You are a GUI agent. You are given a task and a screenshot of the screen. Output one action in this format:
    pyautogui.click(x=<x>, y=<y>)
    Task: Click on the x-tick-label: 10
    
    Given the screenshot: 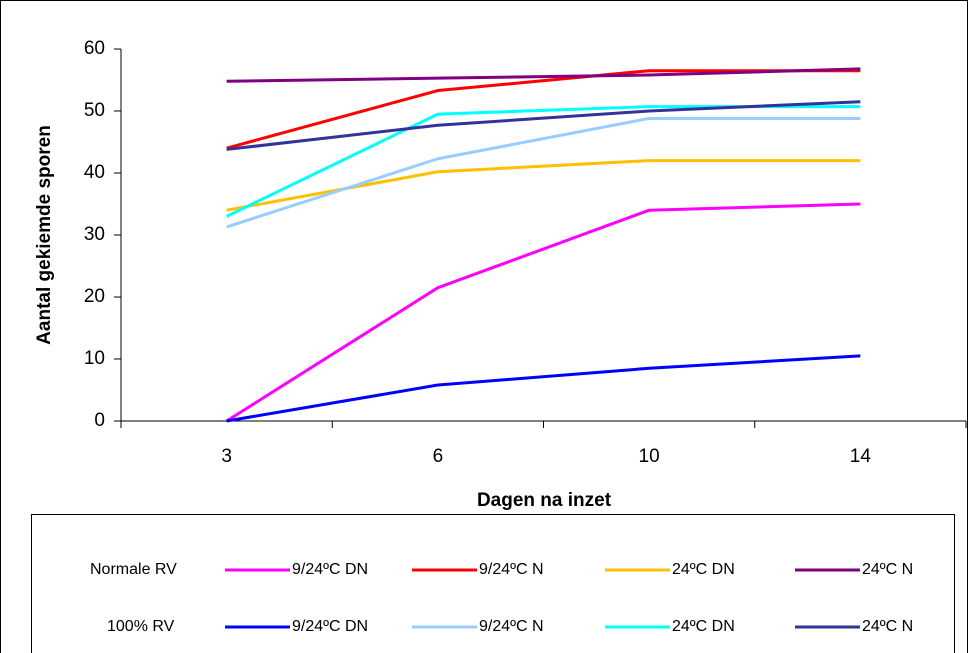 What is the action you would take?
    pyautogui.click(x=649, y=456)
    